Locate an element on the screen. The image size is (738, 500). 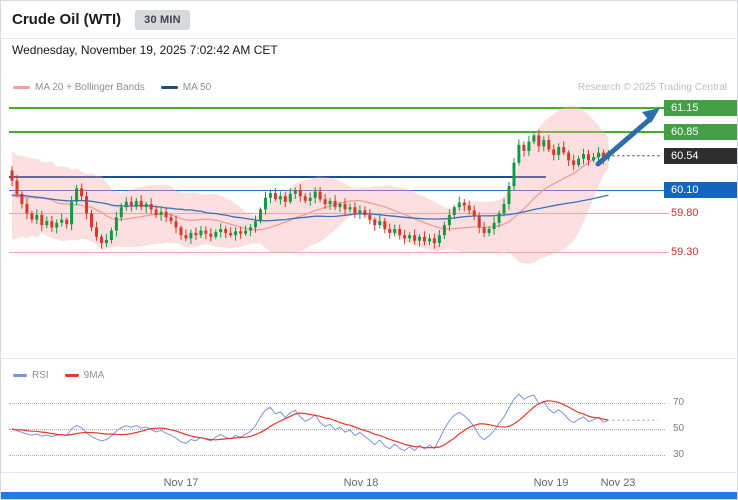
rsi-guide-label-70: 70 is located at coordinates (679, 402).